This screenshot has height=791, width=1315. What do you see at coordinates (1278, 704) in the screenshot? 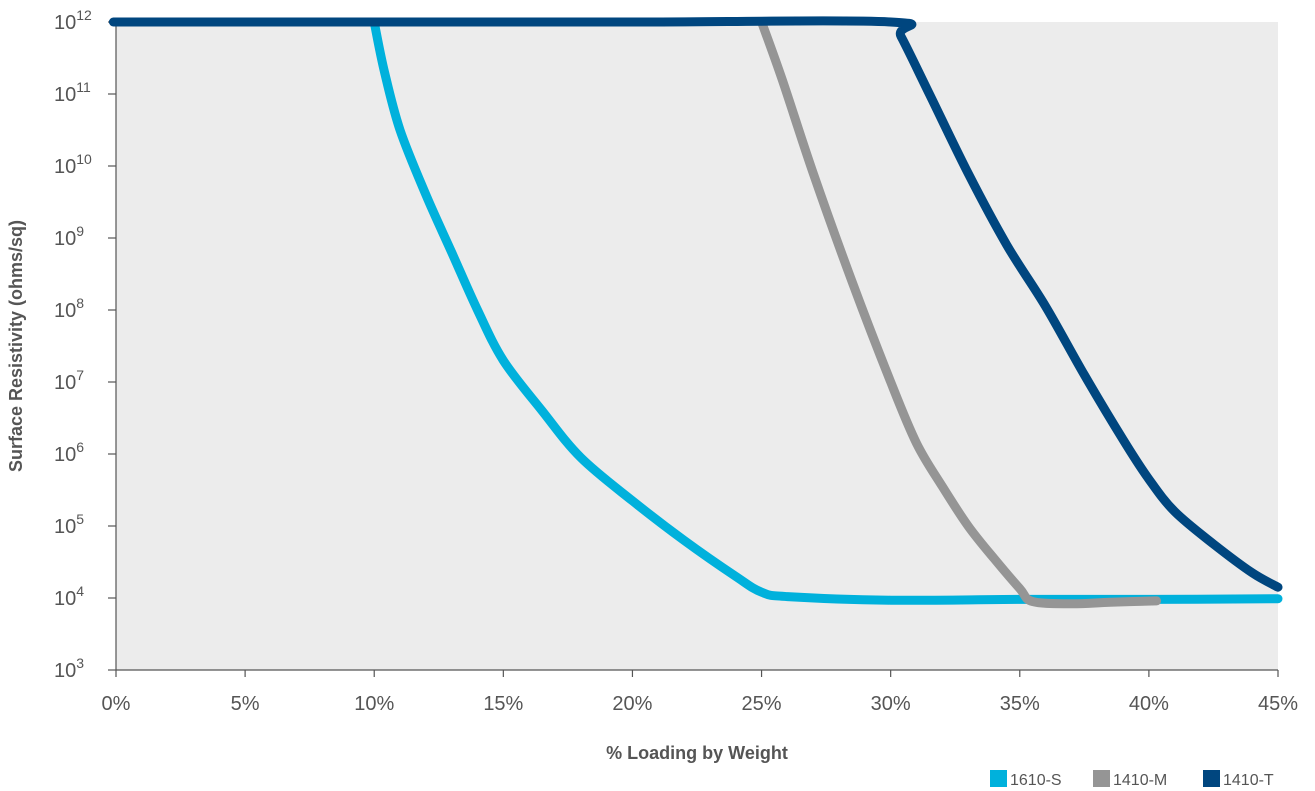
I see `x-tick-label: 45%` at bounding box center [1278, 704].